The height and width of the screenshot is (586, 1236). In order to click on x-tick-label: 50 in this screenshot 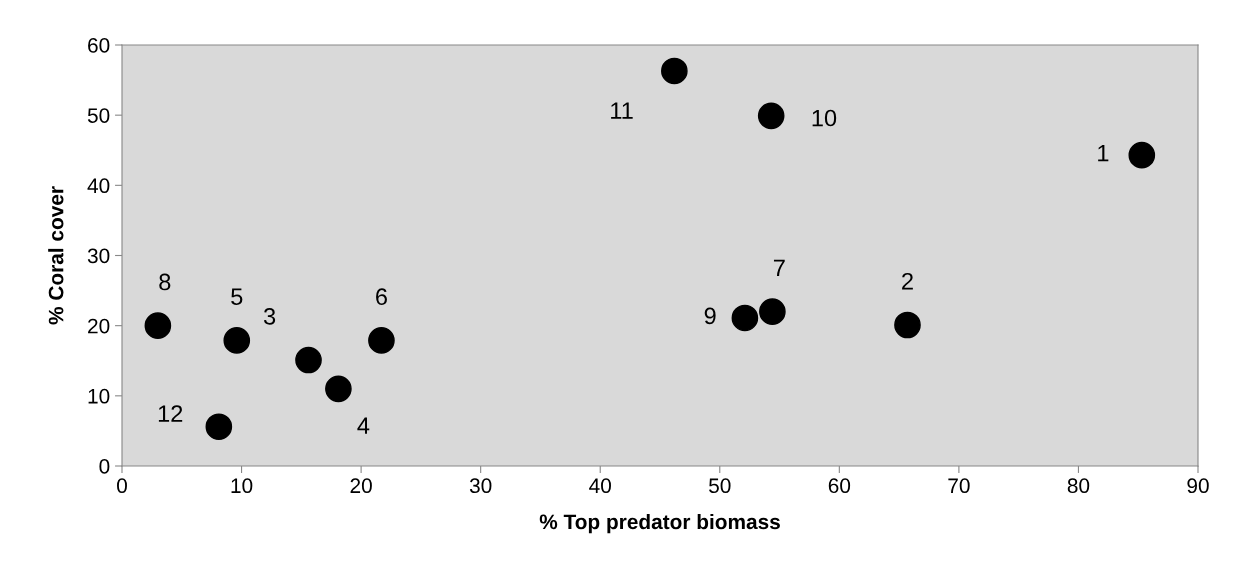, I will do `click(720, 486)`.